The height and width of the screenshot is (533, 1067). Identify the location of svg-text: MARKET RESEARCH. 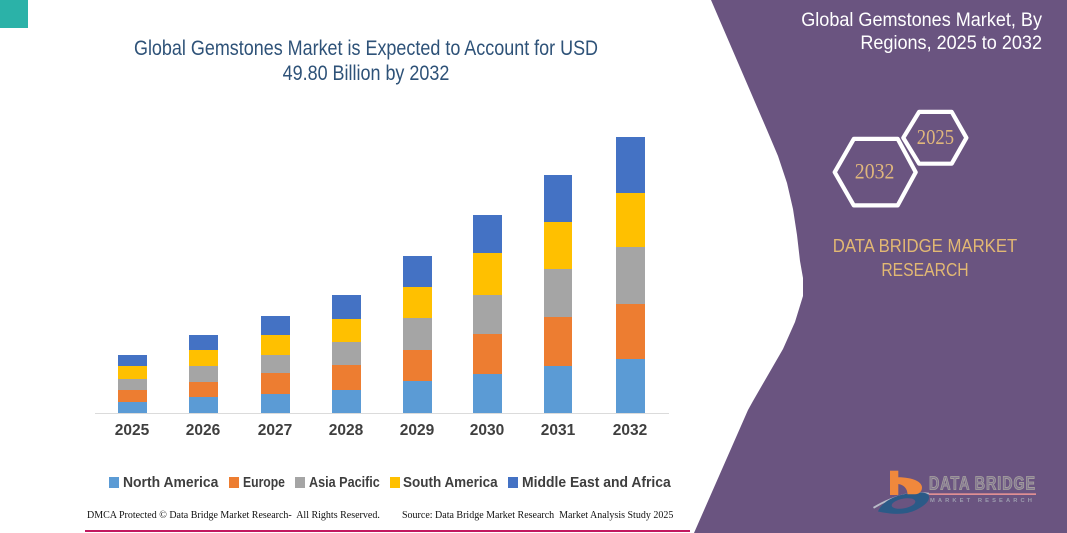
(982, 501).